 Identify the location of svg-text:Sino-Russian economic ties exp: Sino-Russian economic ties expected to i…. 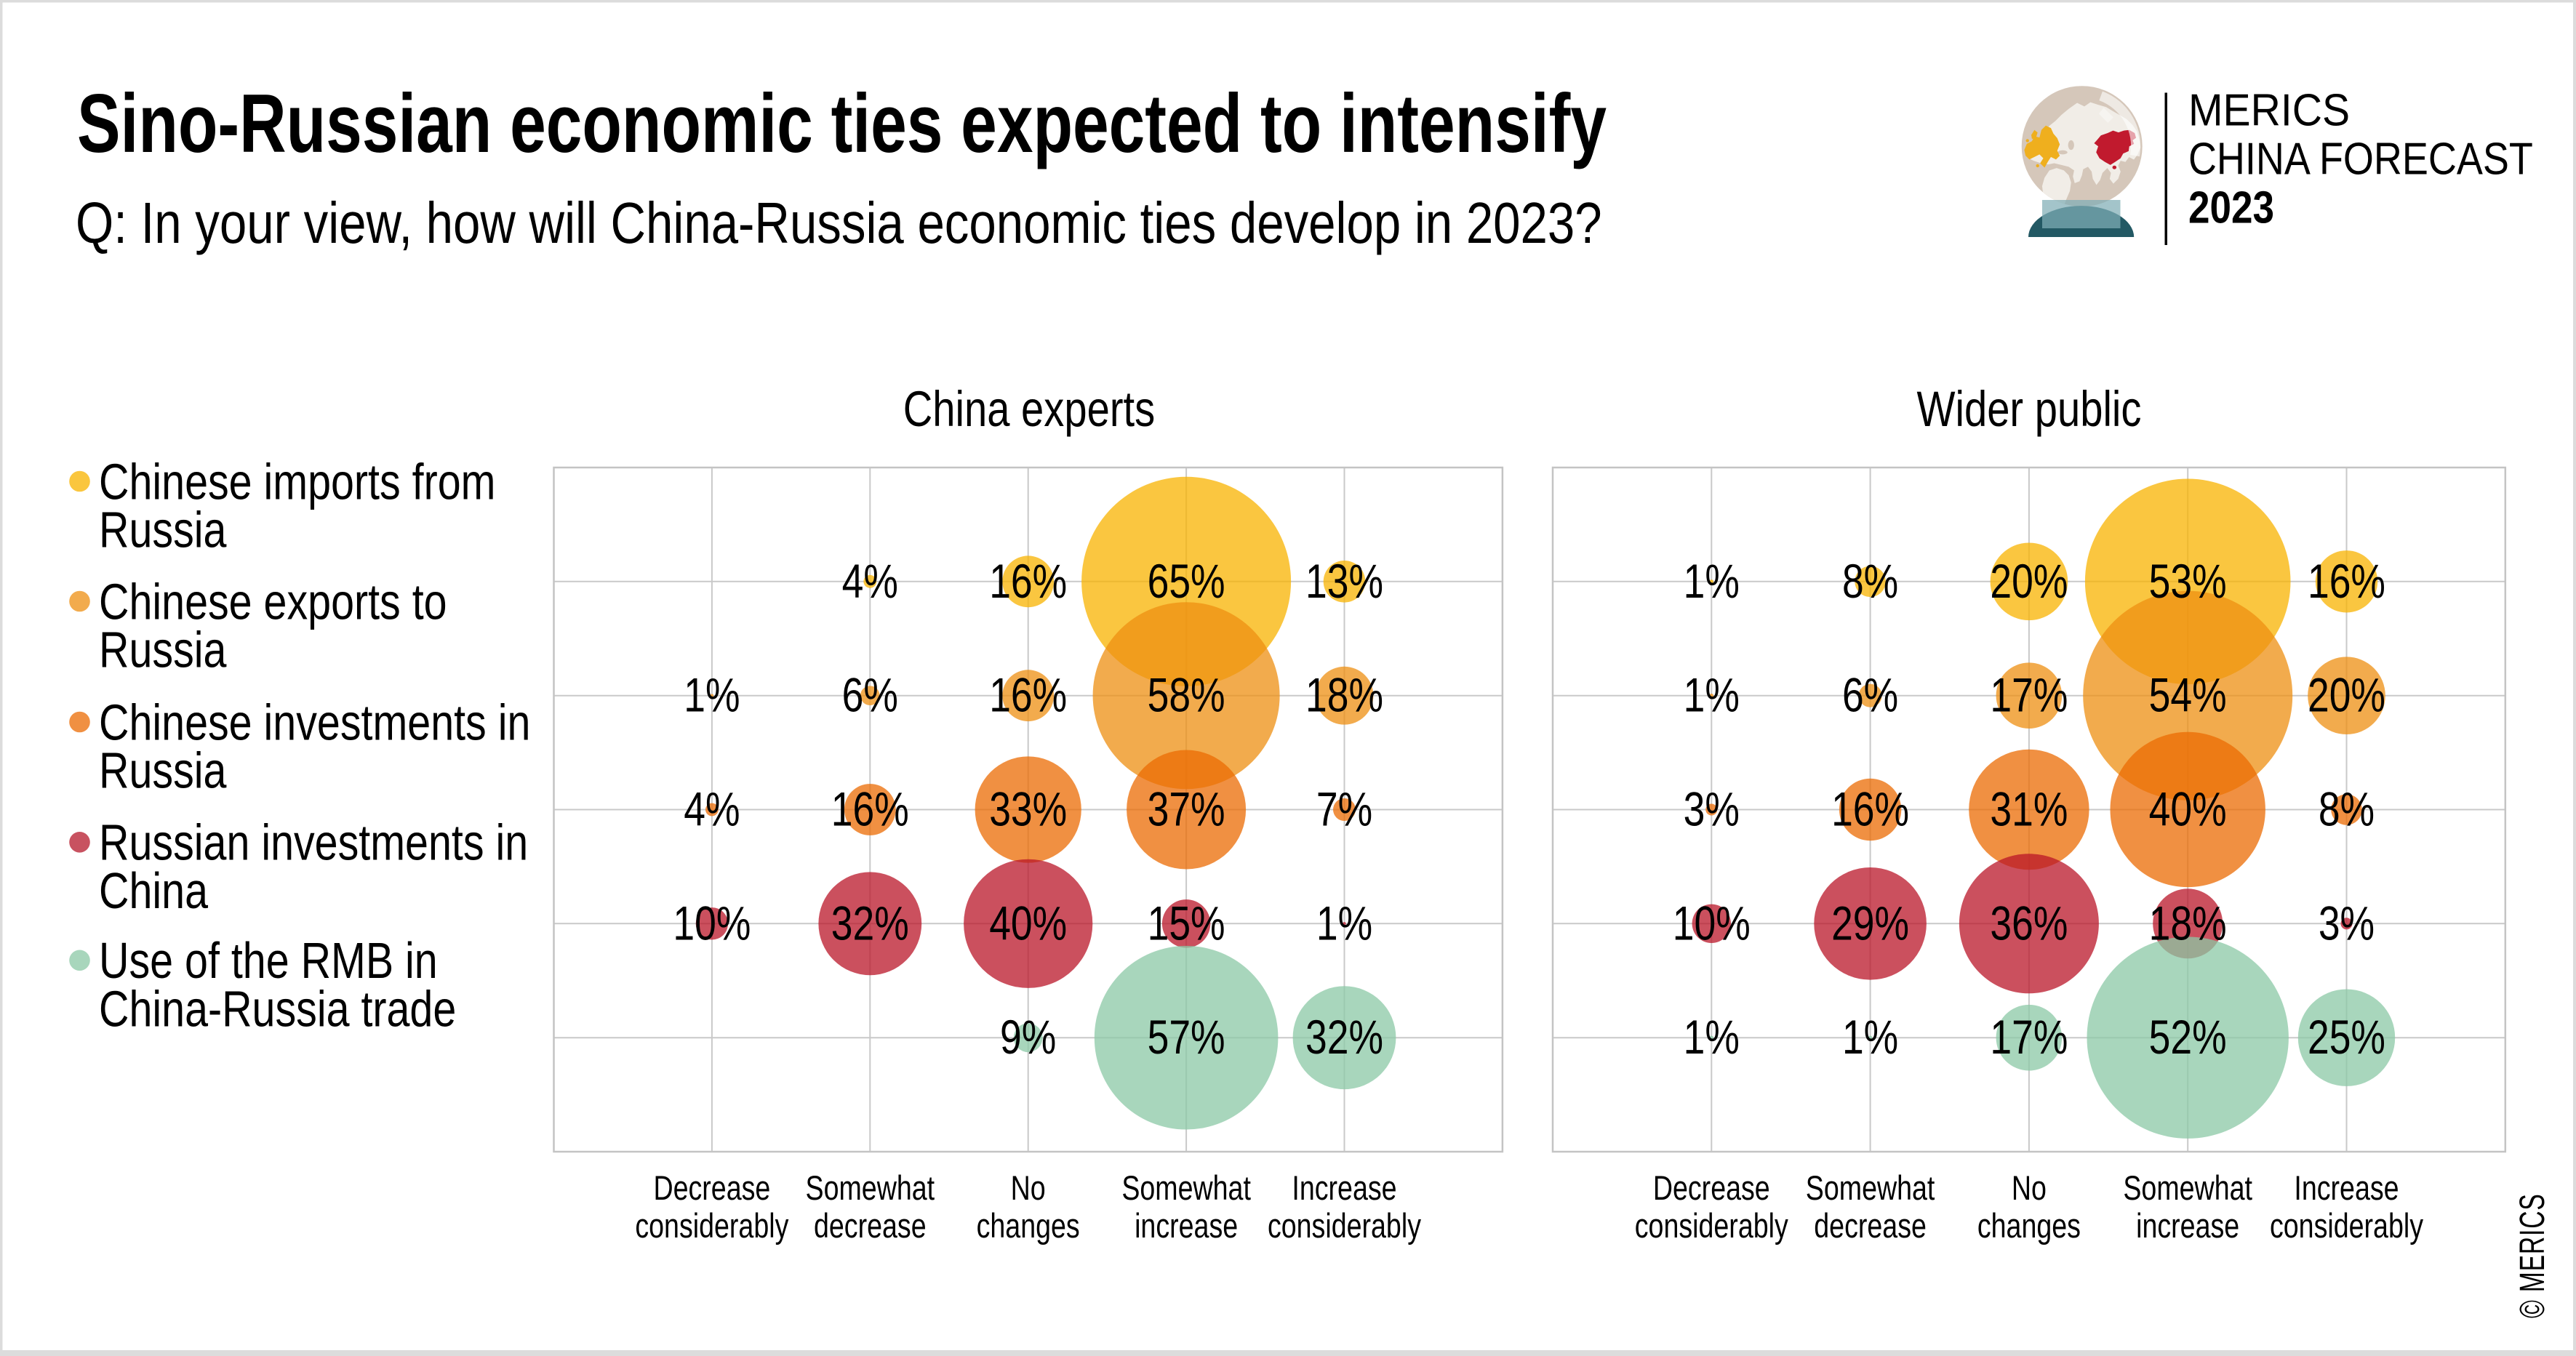
(842, 122).